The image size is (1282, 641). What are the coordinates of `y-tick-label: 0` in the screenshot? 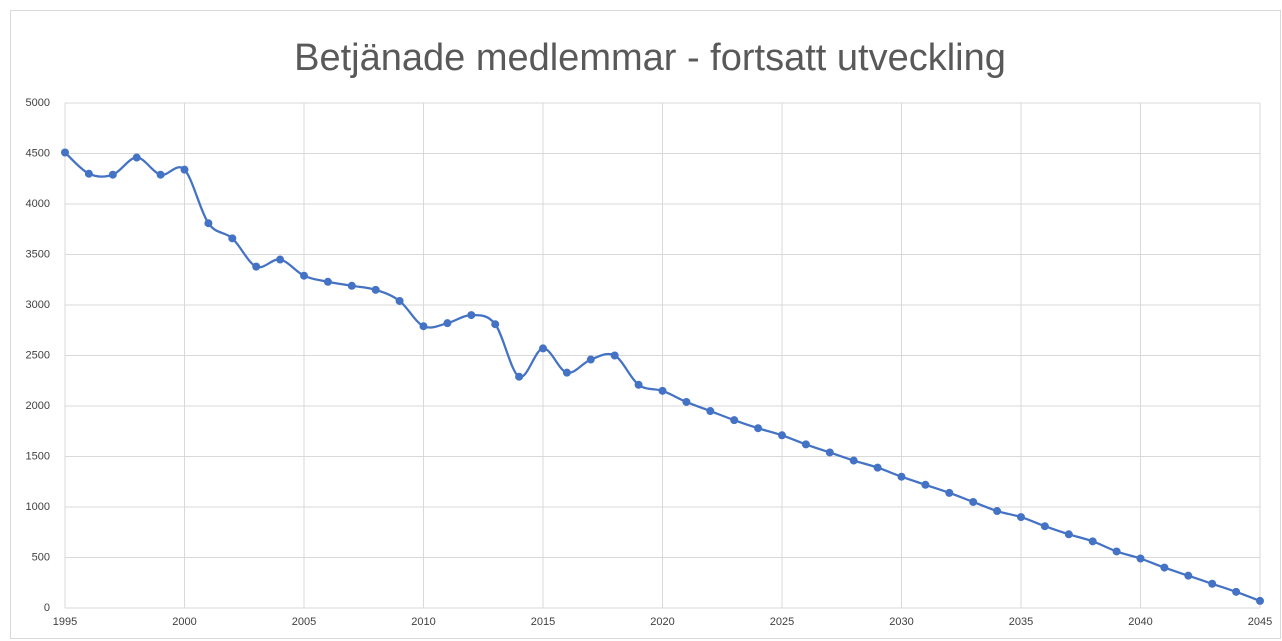 It's located at (47, 608).